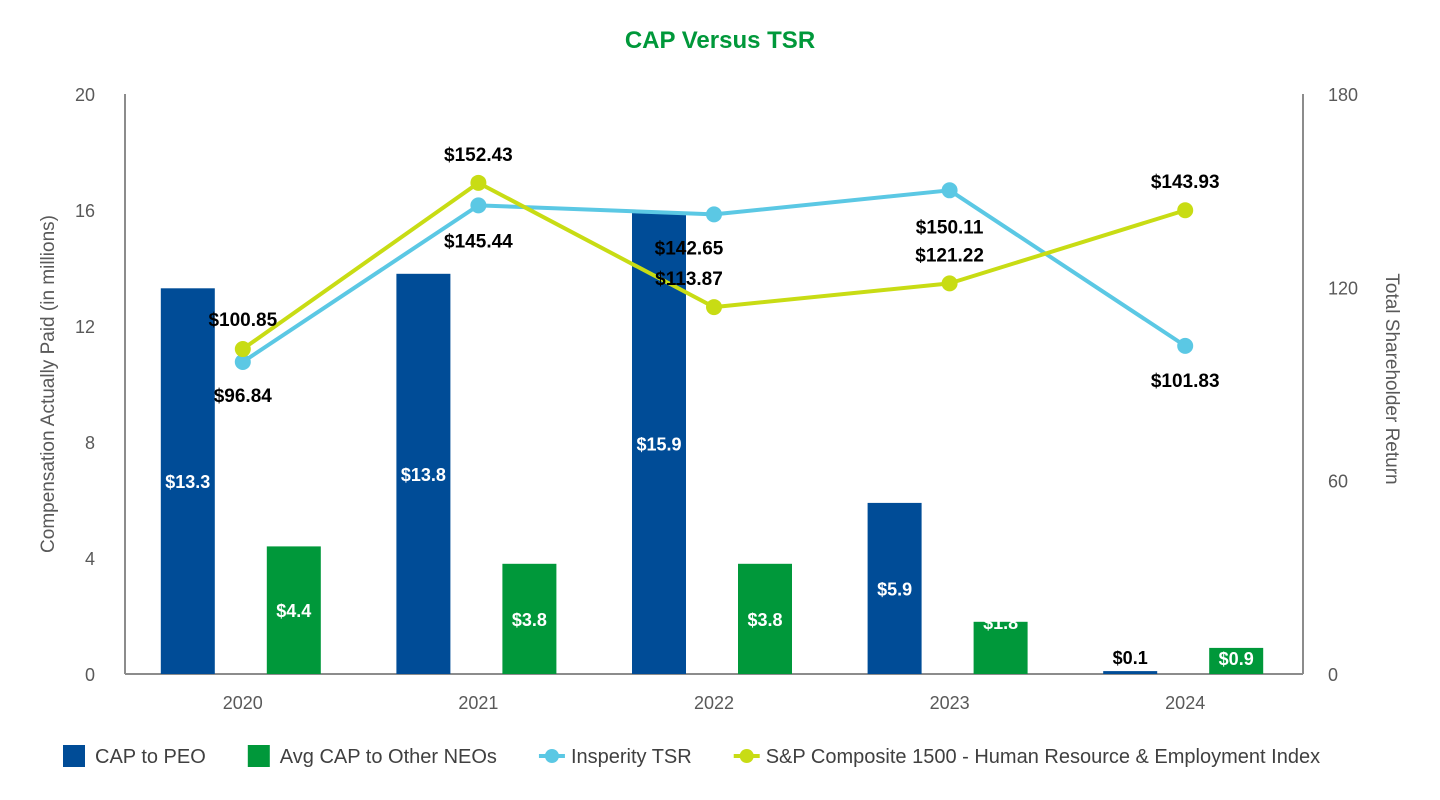 This screenshot has height=800, width=1440. I want to click on y-tick-label: 16, so click(85, 211).